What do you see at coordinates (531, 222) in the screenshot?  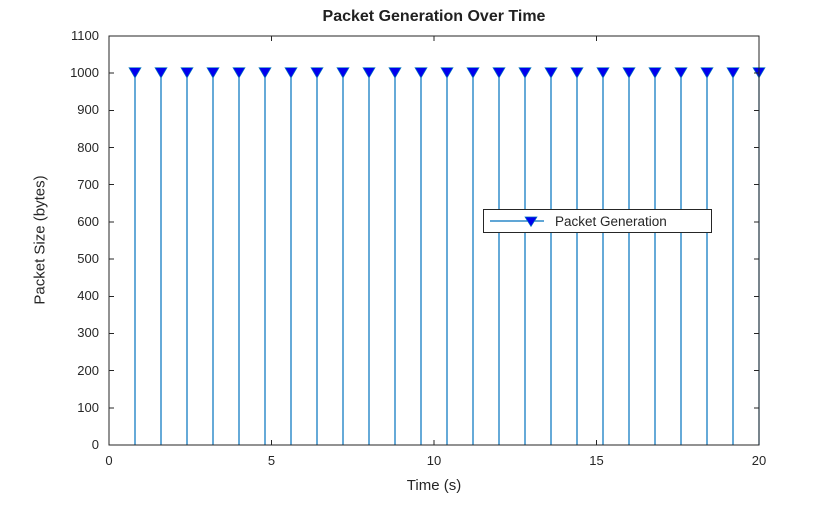 I see `legend-triangle-icon` at bounding box center [531, 222].